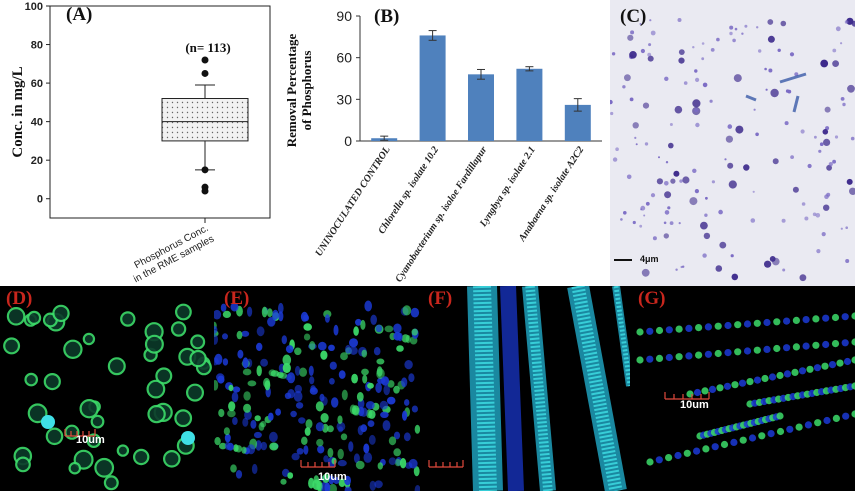  What do you see at coordinates (512, 388) in the screenshot?
I see `filament-background` at bounding box center [512, 388].